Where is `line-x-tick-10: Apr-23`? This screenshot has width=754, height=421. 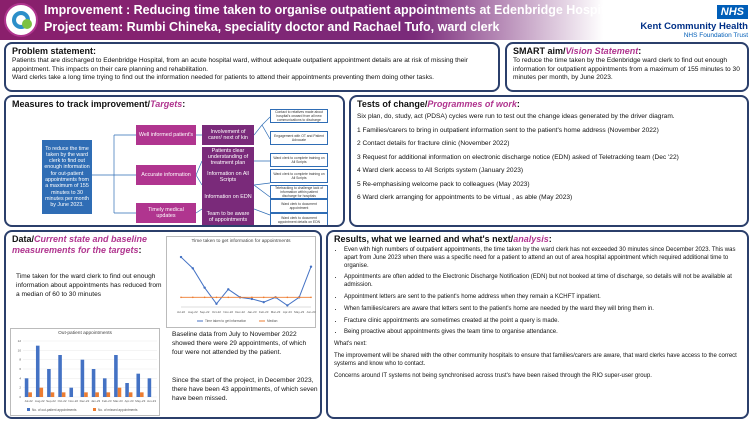 line-x-tick-10: Apr-23 is located at coordinates (287, 312).